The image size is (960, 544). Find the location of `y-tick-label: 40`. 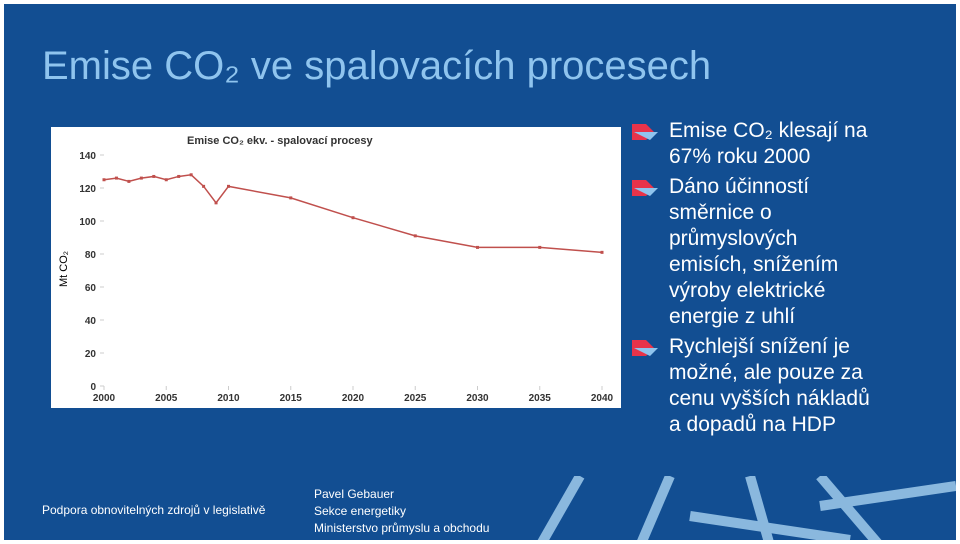

y-tick-label: 40 is located at coordinates (91, 321).